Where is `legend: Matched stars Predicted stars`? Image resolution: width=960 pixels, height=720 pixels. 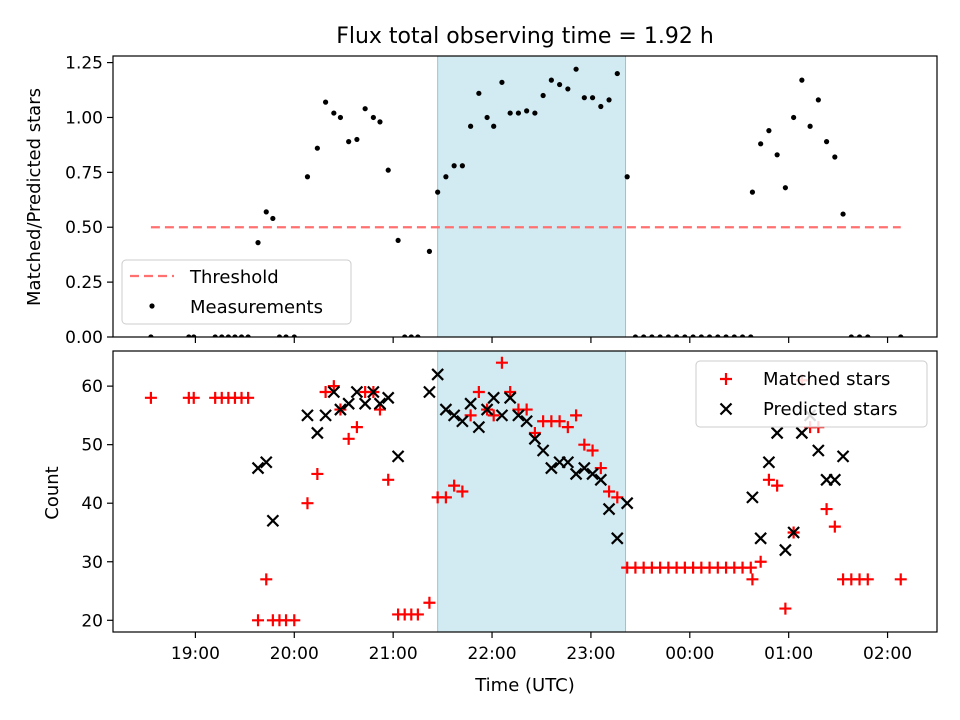 legend: Matched stars Predicted stars is located at coordinates (811, 394).